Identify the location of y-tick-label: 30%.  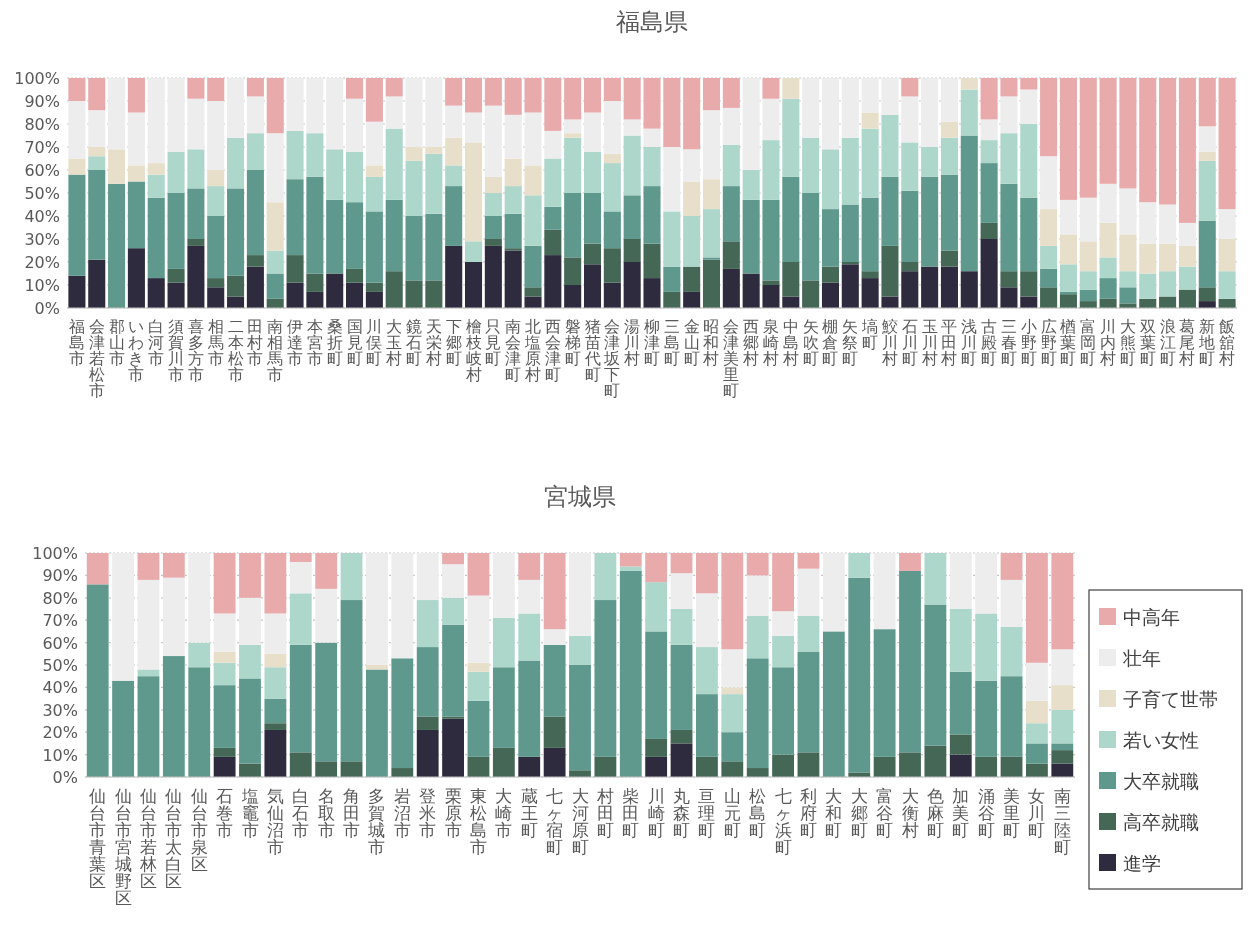
(42, 239).